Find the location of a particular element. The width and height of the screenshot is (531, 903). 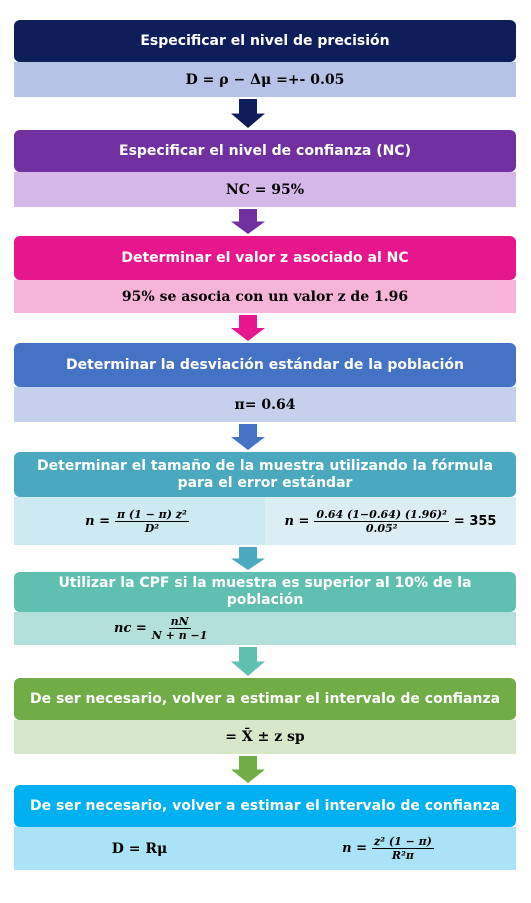

denominator: R²π is located at coordinates (402, 855).